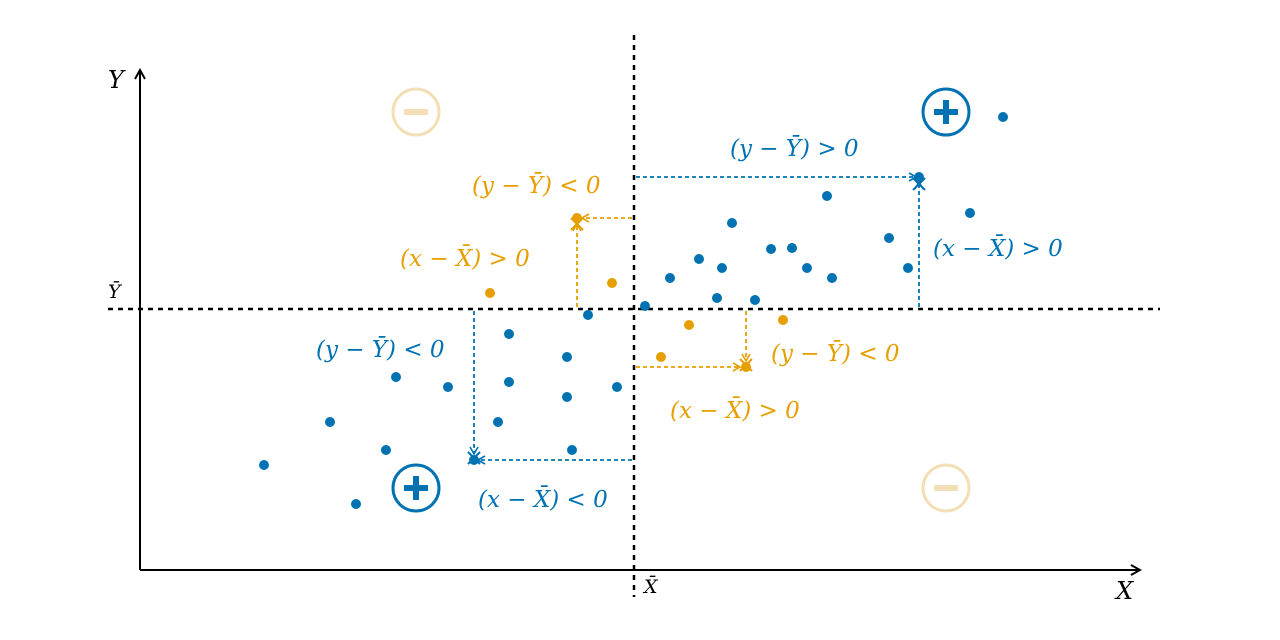 Image resolution: width=1280 pixels, height=640 pixels. What do you see at coordinates (835, 354) in the screenshot?
I see `label-orange-br-y: (y − Ȳ) < 0` at bounding box center [835, 354].